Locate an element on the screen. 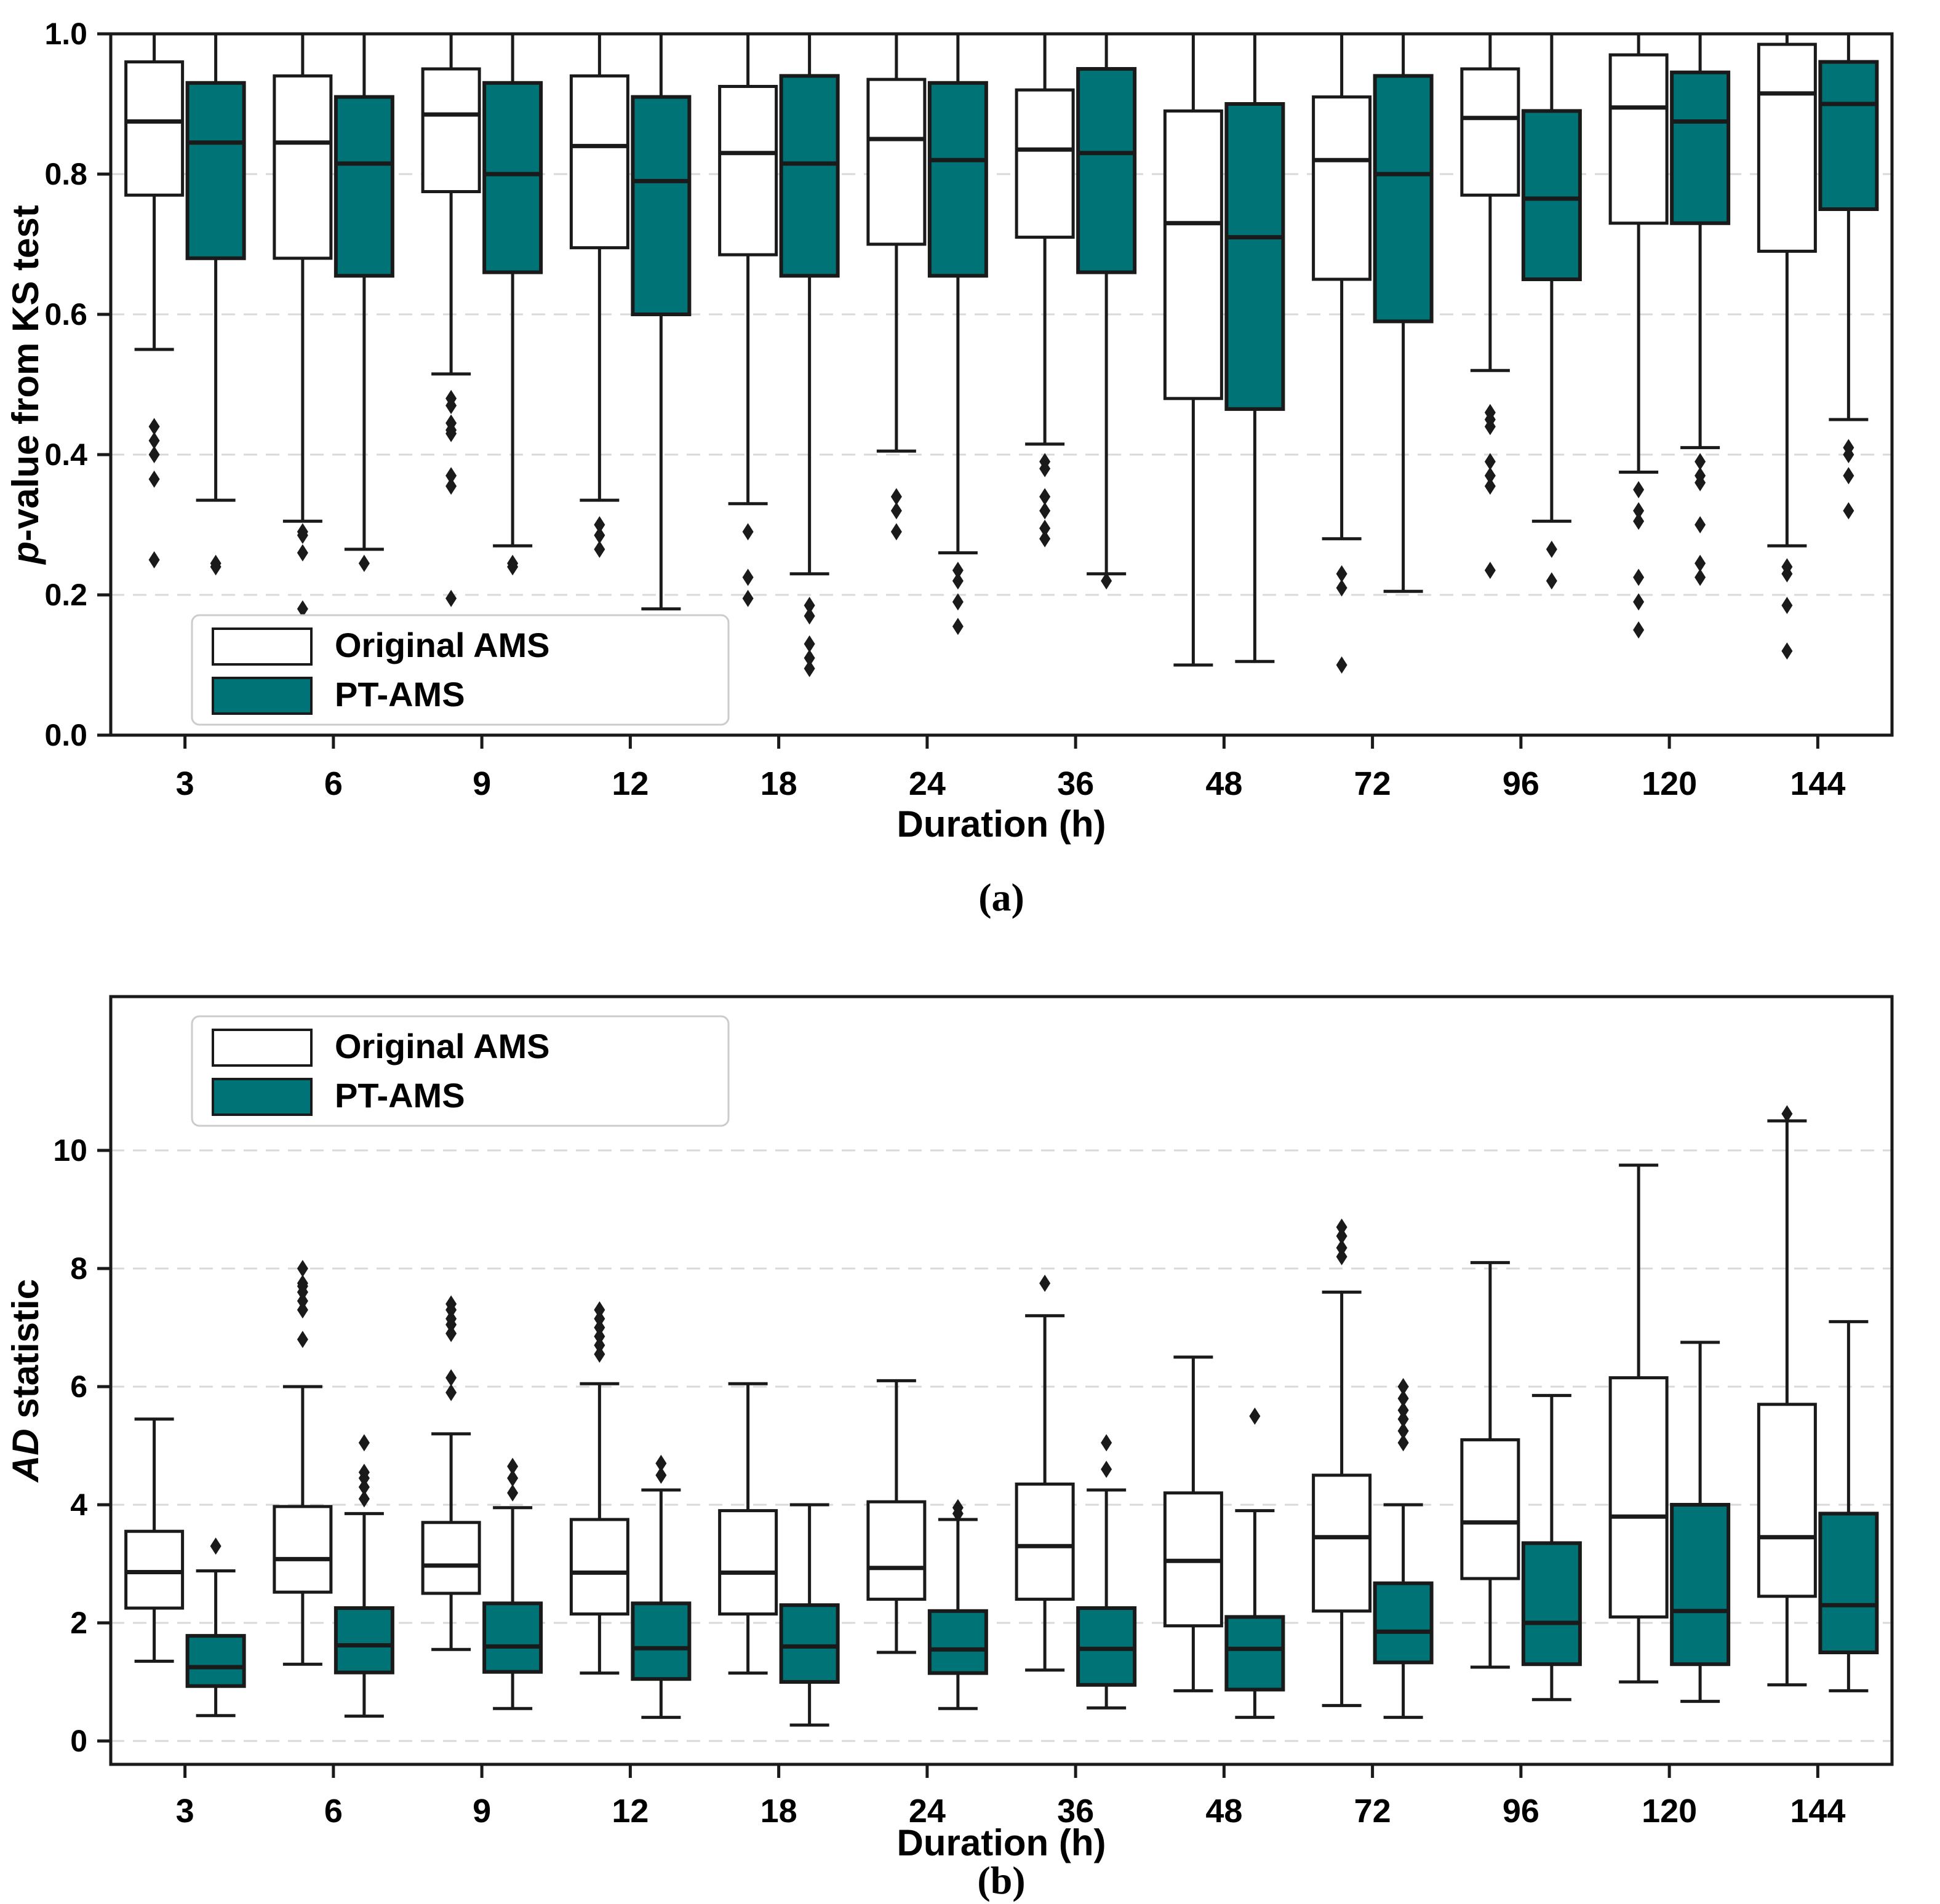 The height and width of the screenshot is (1904, 1940). x-tick-label: 18 is located at coordinates (779, 1811).